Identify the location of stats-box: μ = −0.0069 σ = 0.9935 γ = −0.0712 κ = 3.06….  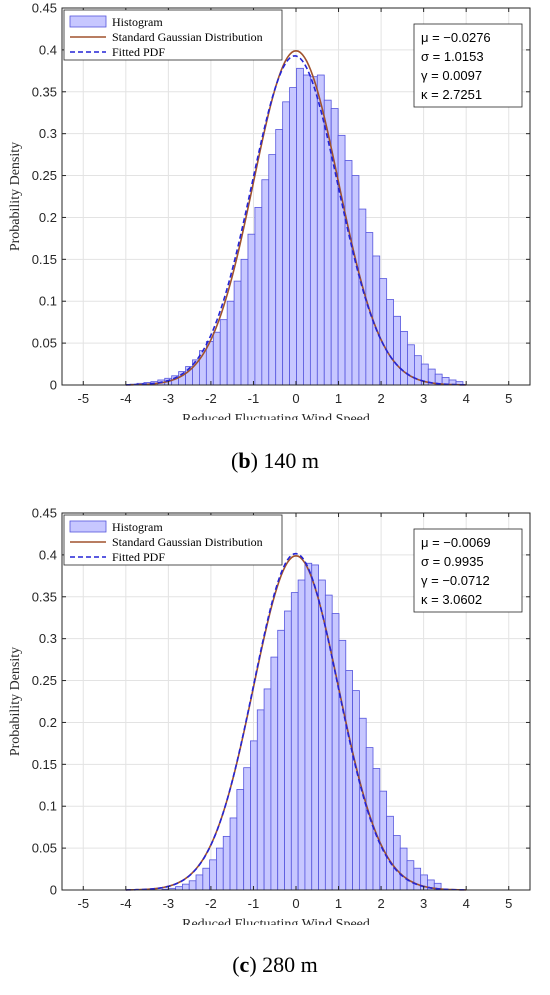
(468, 570).